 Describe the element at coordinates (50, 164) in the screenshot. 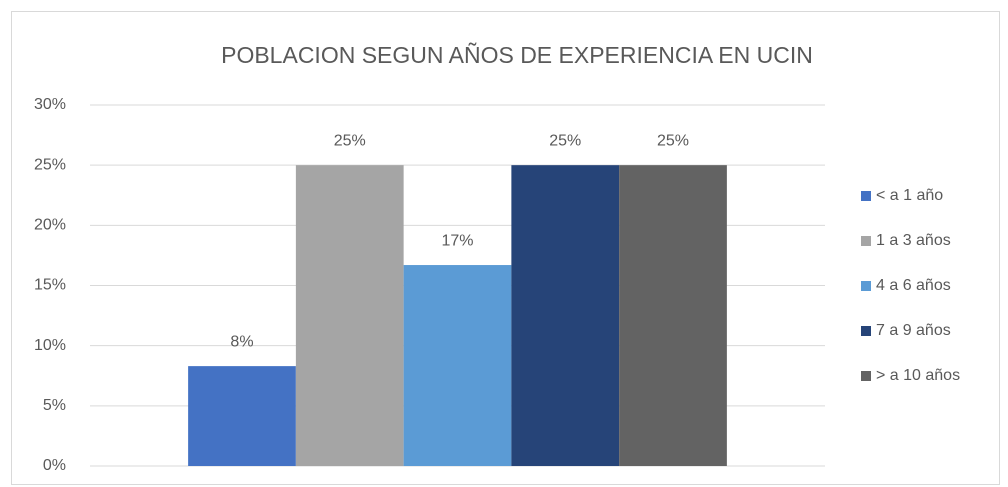

I see `y-tick-label: 25%` at that location.